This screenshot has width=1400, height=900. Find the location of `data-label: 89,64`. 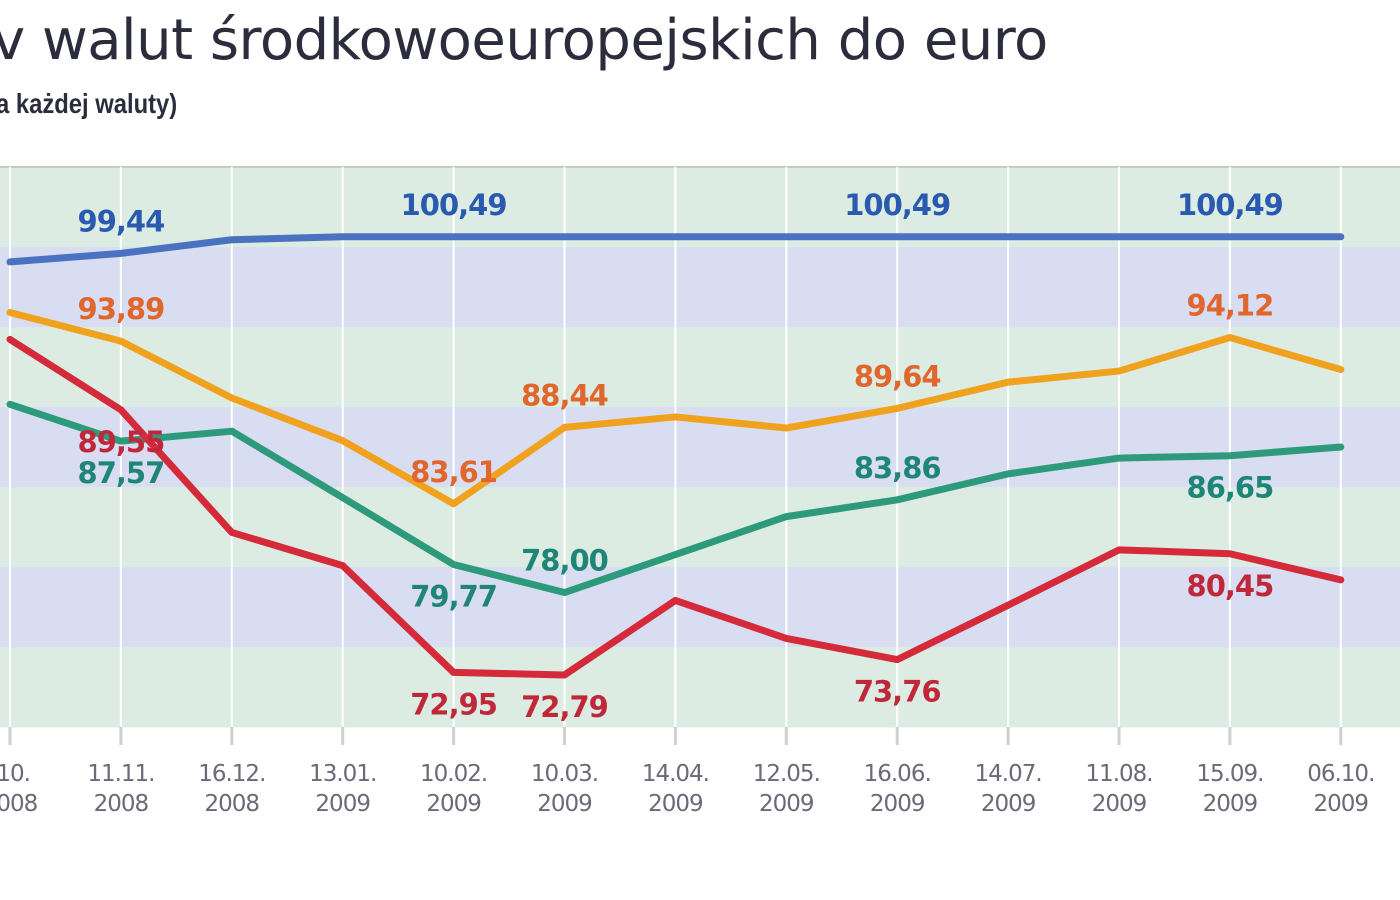

data-label: 89,64 is located at coordinates (897, 376).